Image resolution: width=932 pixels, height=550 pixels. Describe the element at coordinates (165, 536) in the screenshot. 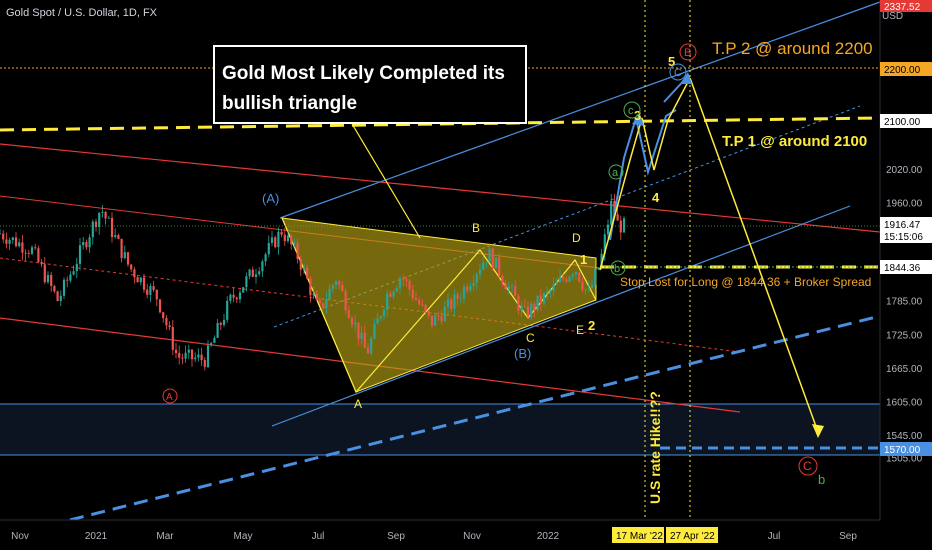

I see `x-tick-label: Mar` at that location.